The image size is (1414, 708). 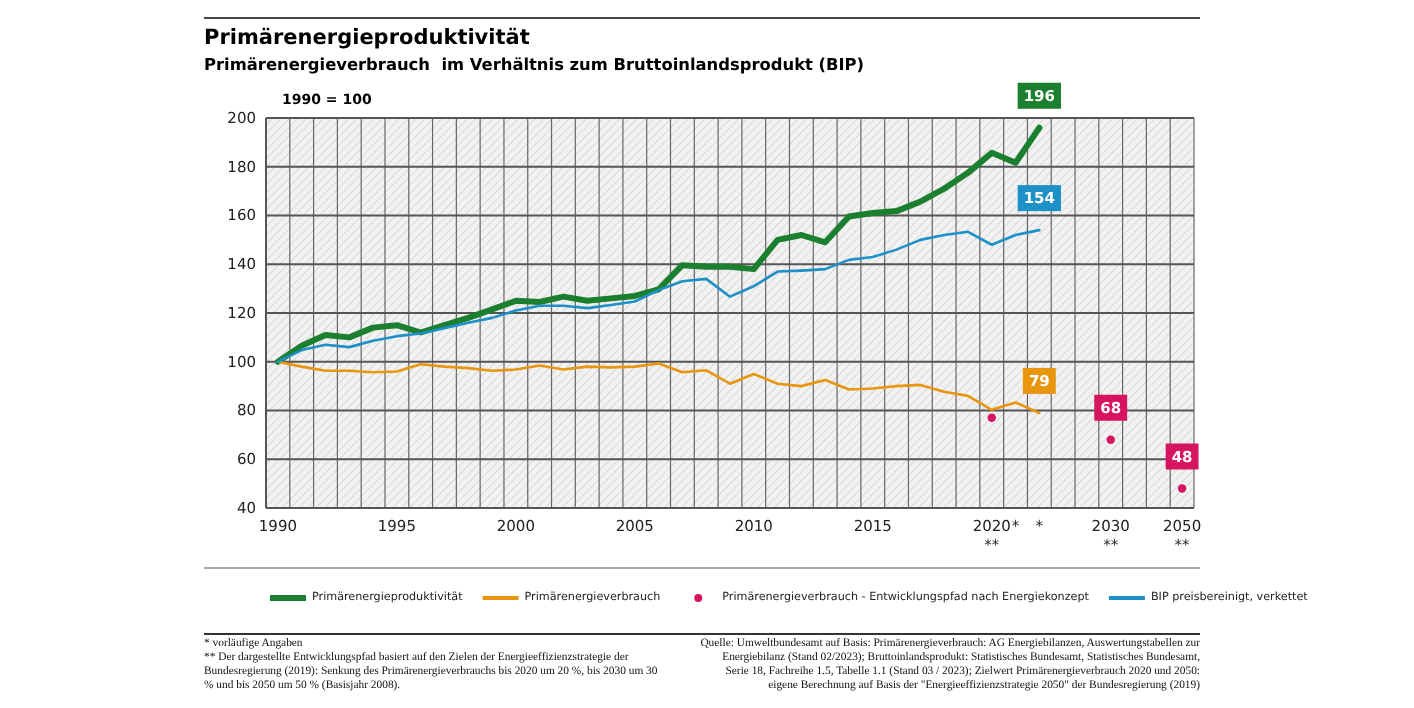 What do you see at coordinates (367, 38) in the screenshot?
I see `chart-title: Primärenergieproduktivität` at bounding box center [367, 38].